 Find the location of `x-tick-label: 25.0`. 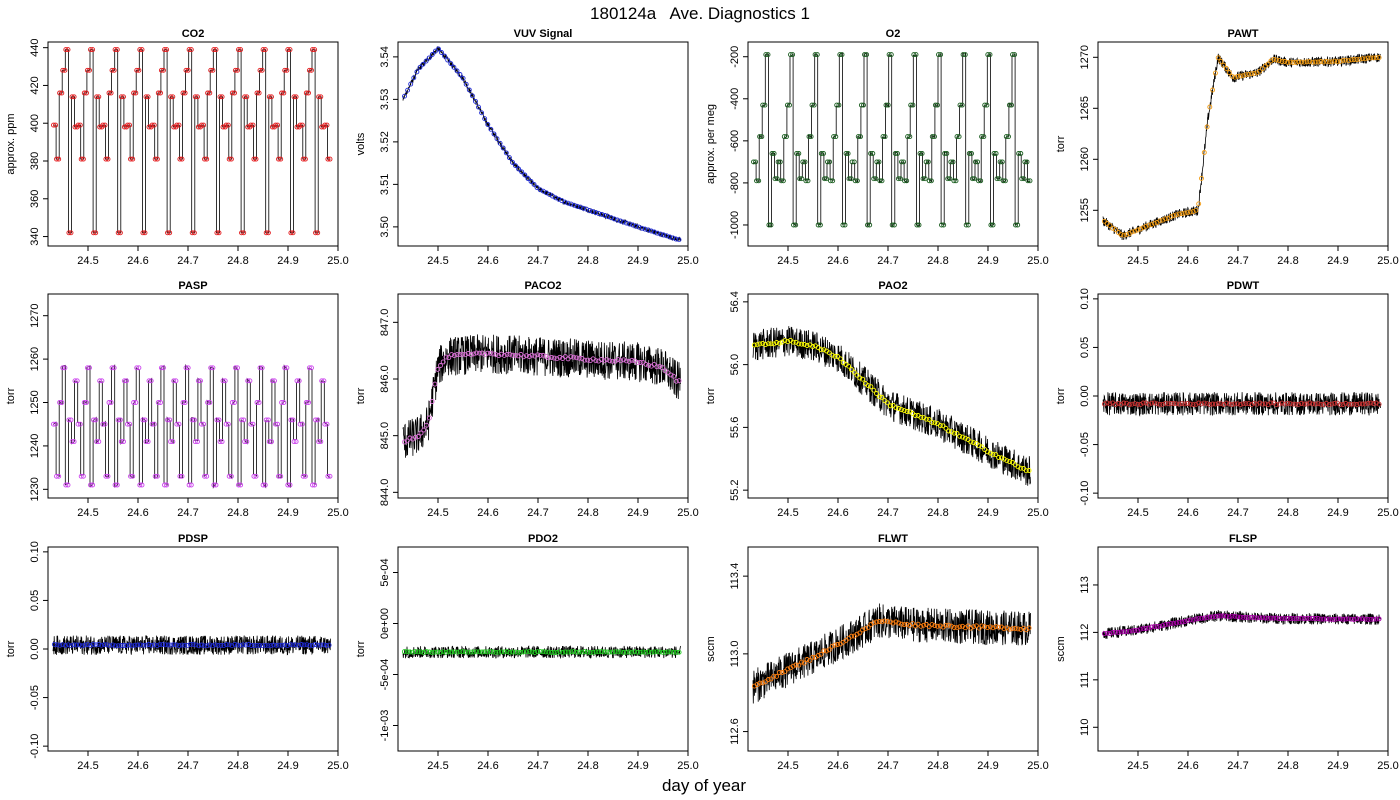

x-tick-label: 25.0 is located at coordinates (687, 513).